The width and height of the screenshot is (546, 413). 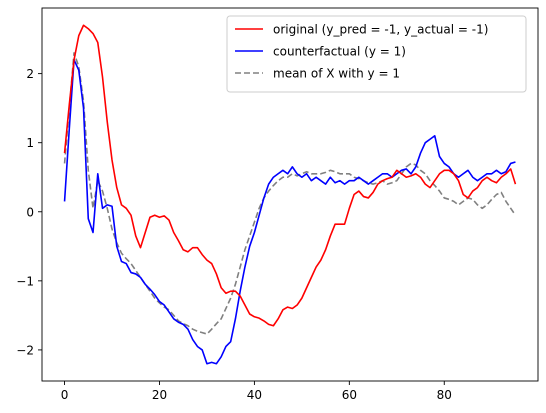 I want to click on x-tick-label: 80, so click(x=444, y=395).